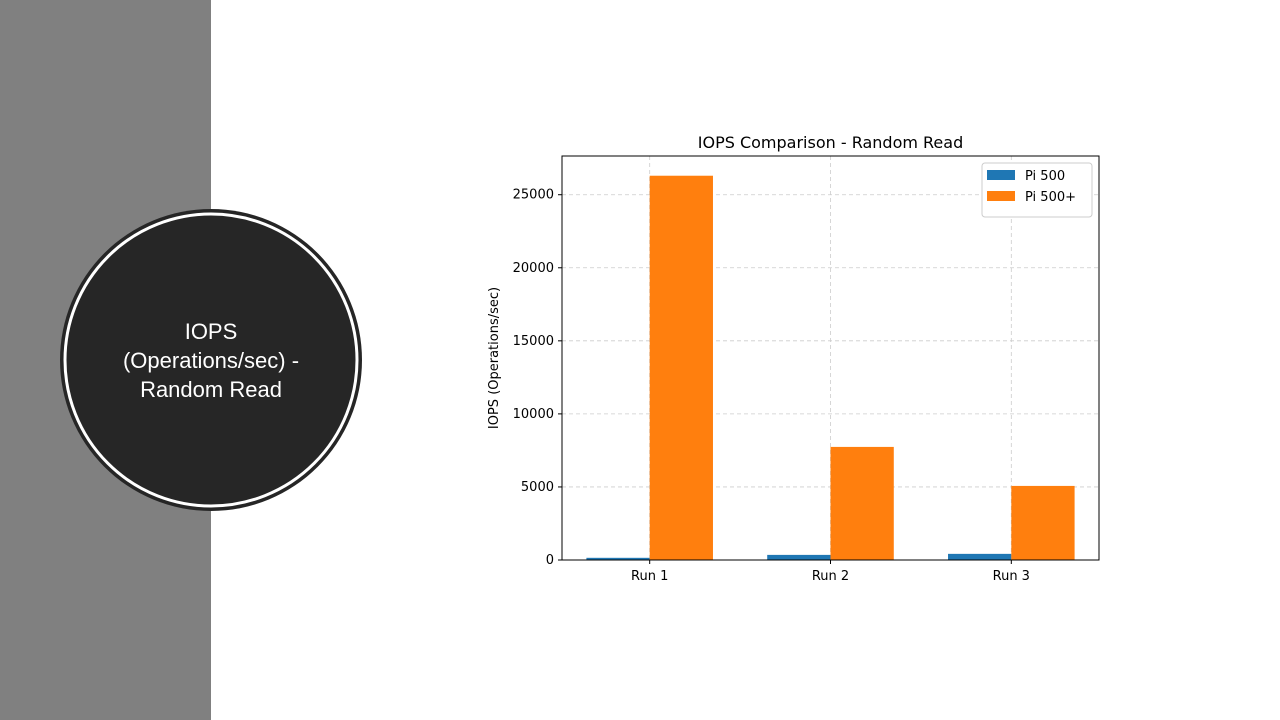 This screenshot has height=720, width=1280. What do you see at coordinates (649, 576) in the screenshot?
I see `x-tick-label: Run 1` at bounding box center [649, 576].